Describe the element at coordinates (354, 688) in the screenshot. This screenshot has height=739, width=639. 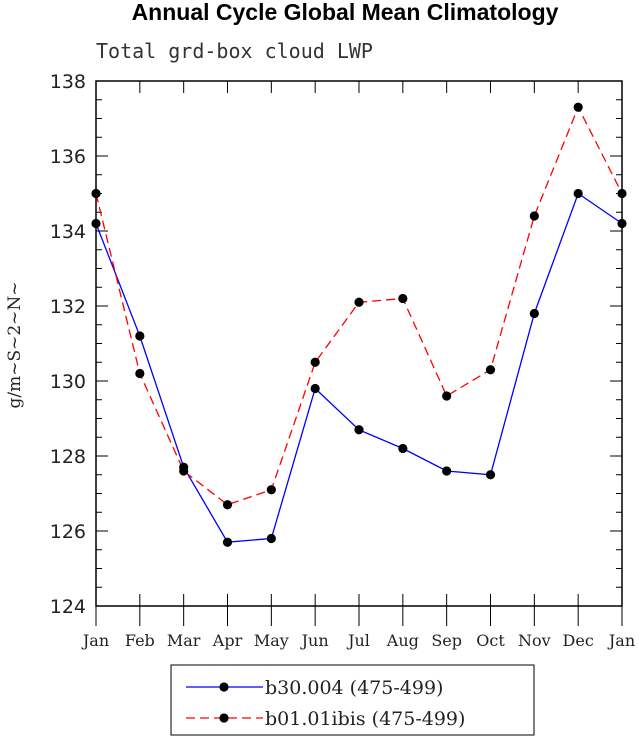
I see `legend-label: b30.004 (475-499)` at that location.